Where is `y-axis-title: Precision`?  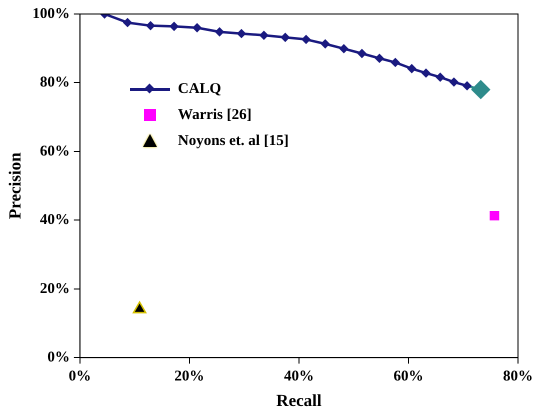 y-axis-title: Precision is located at coordinates (15, 186).